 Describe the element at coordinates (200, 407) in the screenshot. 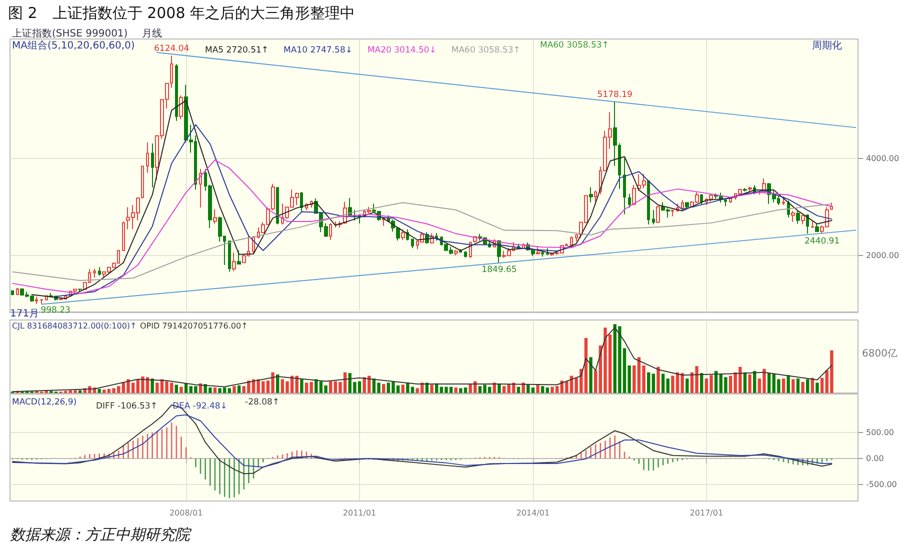

I see `series-label: DEA -92.48↓` at that location.